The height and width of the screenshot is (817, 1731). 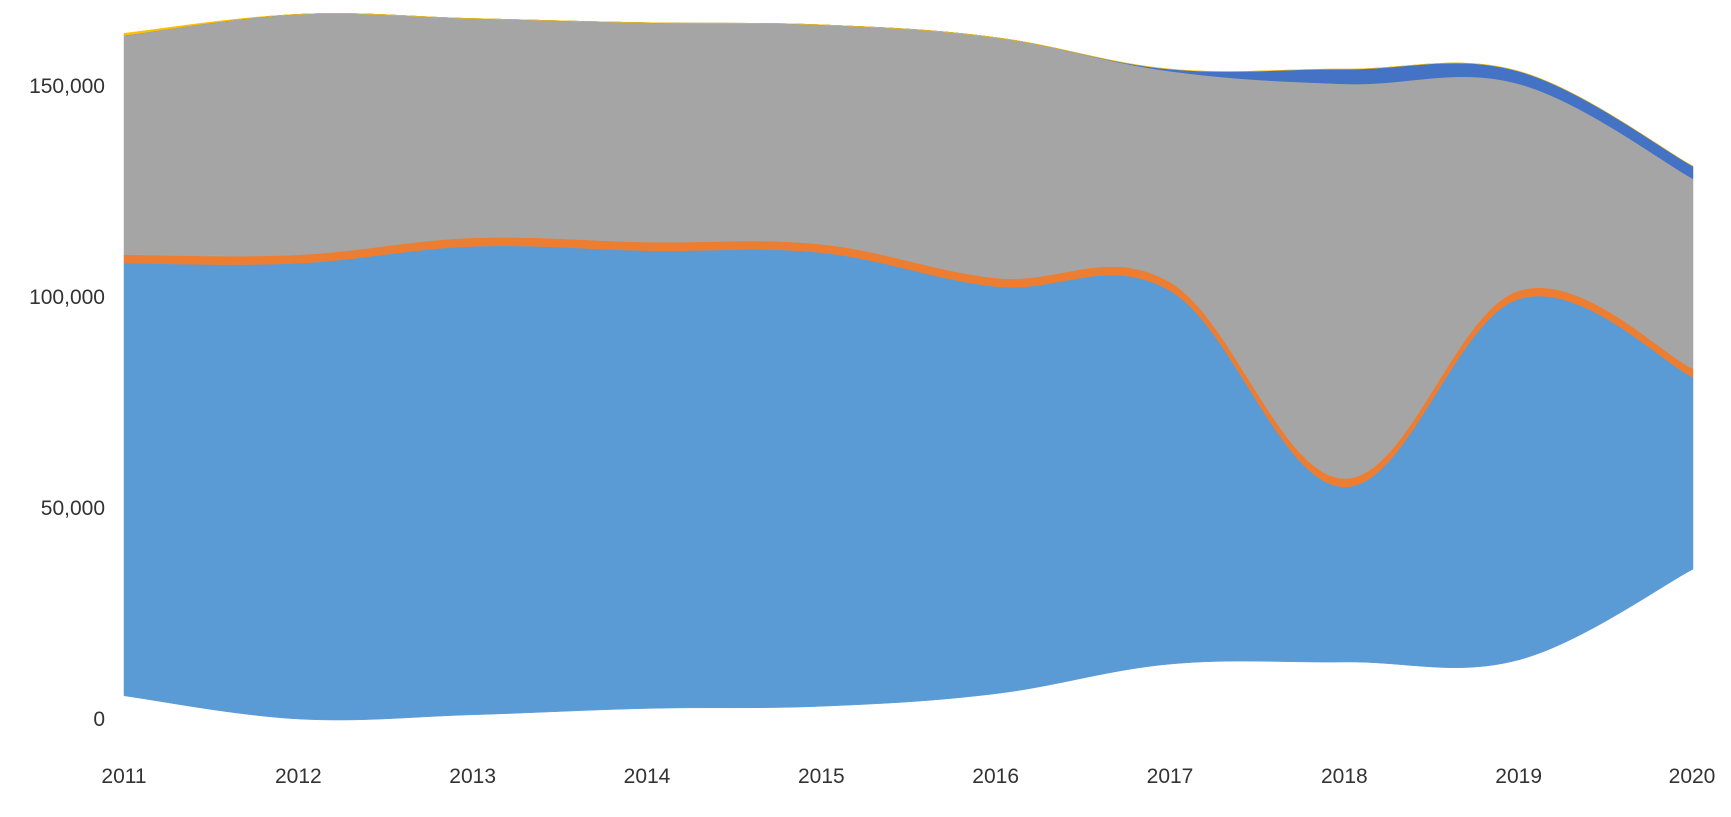 I want to click on y-axis: 0 50,000 100,000 150,000, so click(x=67, y=403).